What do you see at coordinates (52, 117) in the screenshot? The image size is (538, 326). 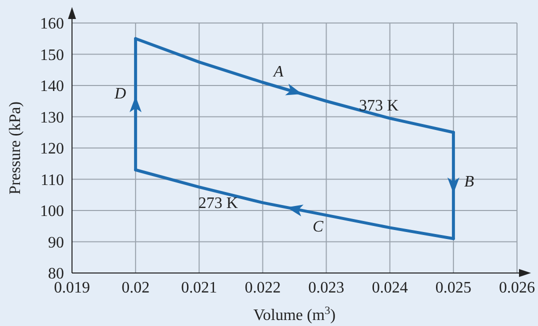 I see `y-tick-label: 130` at bounding box center [52, 117].